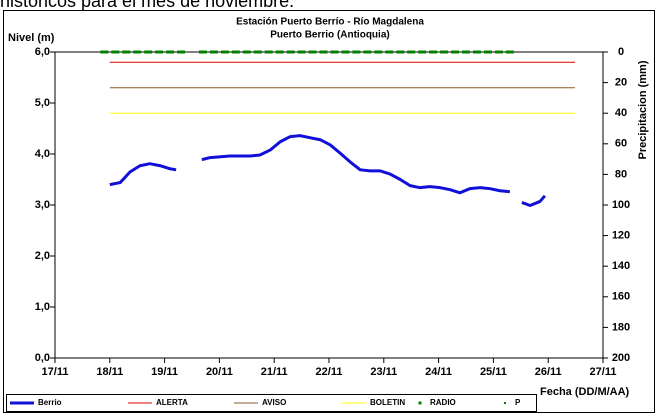 This screenshot has height=415, width=658. Describe the element at coordinates (55, 372) in the screenshot. I see `x-tick-label: 17/11` at that location.